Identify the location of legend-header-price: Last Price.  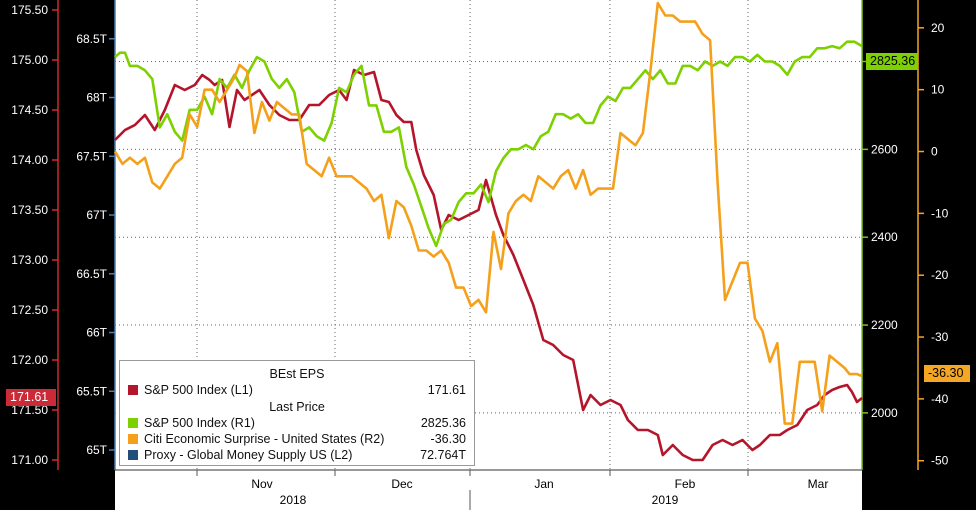
(297, 407).